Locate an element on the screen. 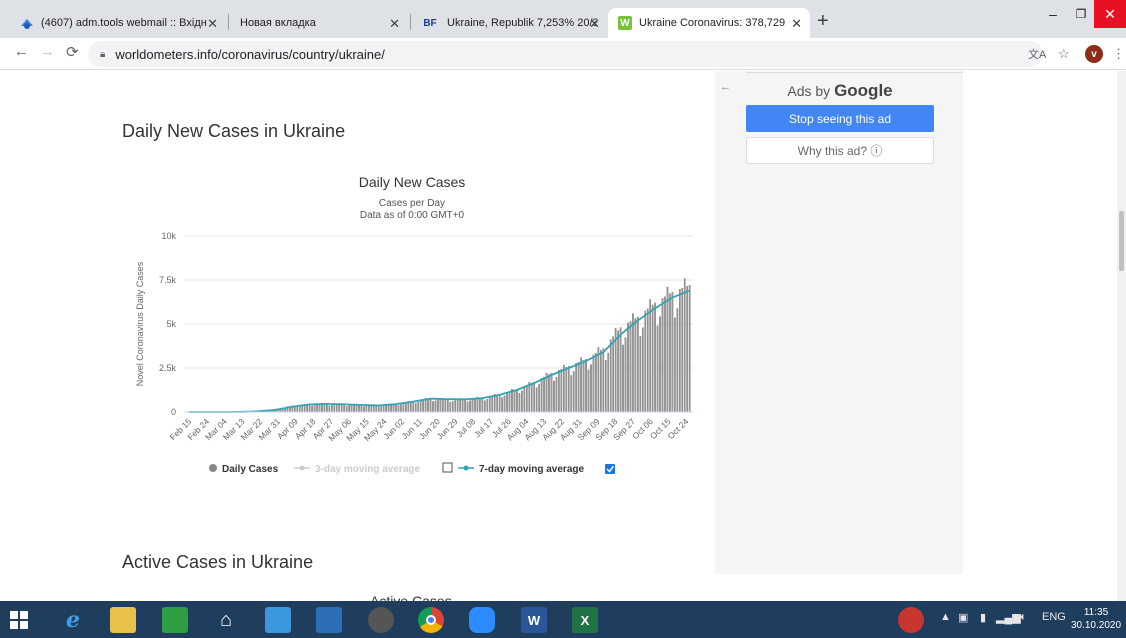 This screenshot has width=1126, height=638. forward-arrow-icon: → is located at coordinates (47, 51).